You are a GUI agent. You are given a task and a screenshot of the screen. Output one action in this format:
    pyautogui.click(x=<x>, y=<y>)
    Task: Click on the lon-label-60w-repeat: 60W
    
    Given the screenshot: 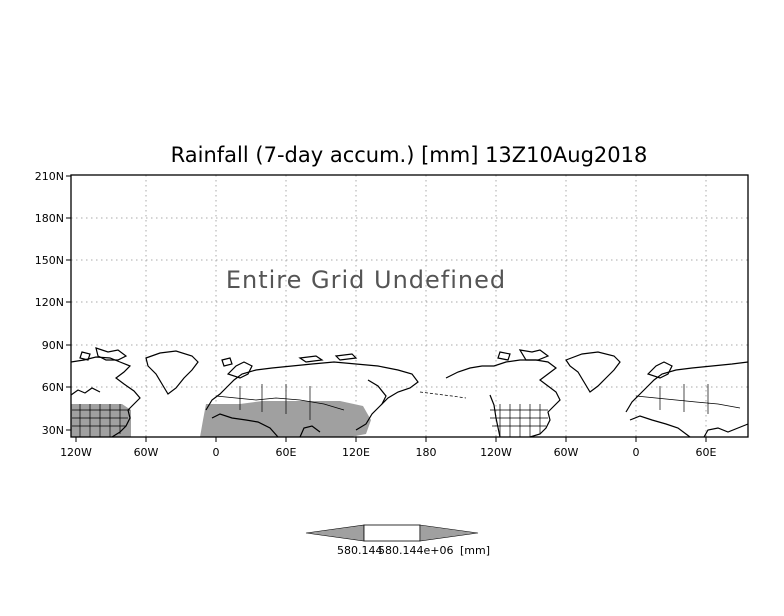 What is the action you would take?
    pyautogui.click(x=566, y=452)
    